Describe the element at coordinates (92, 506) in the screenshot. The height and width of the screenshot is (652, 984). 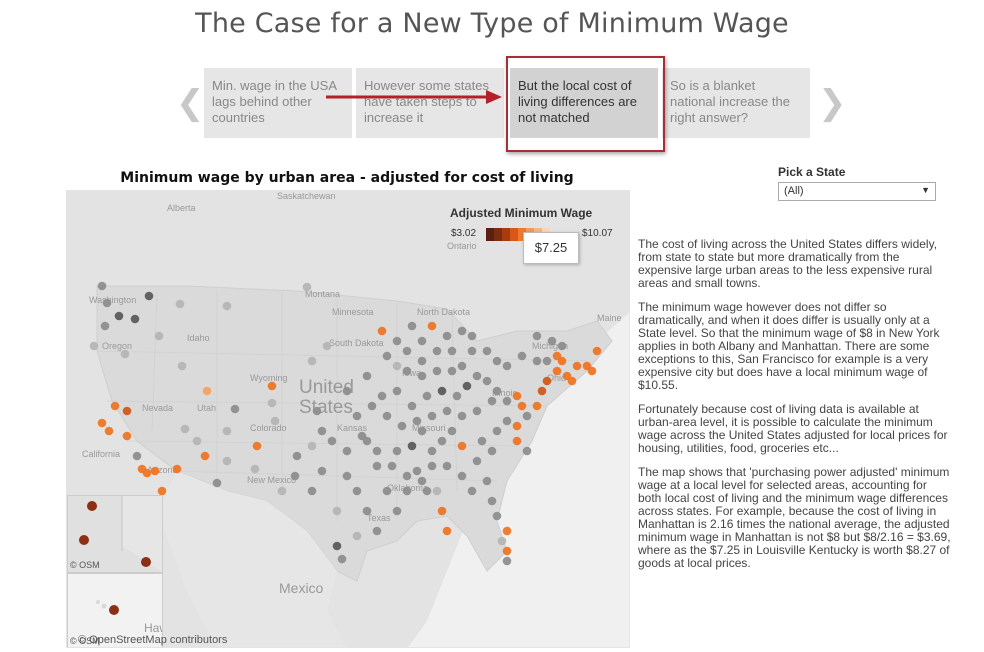
I see `city-dot-anchorage` at that location.